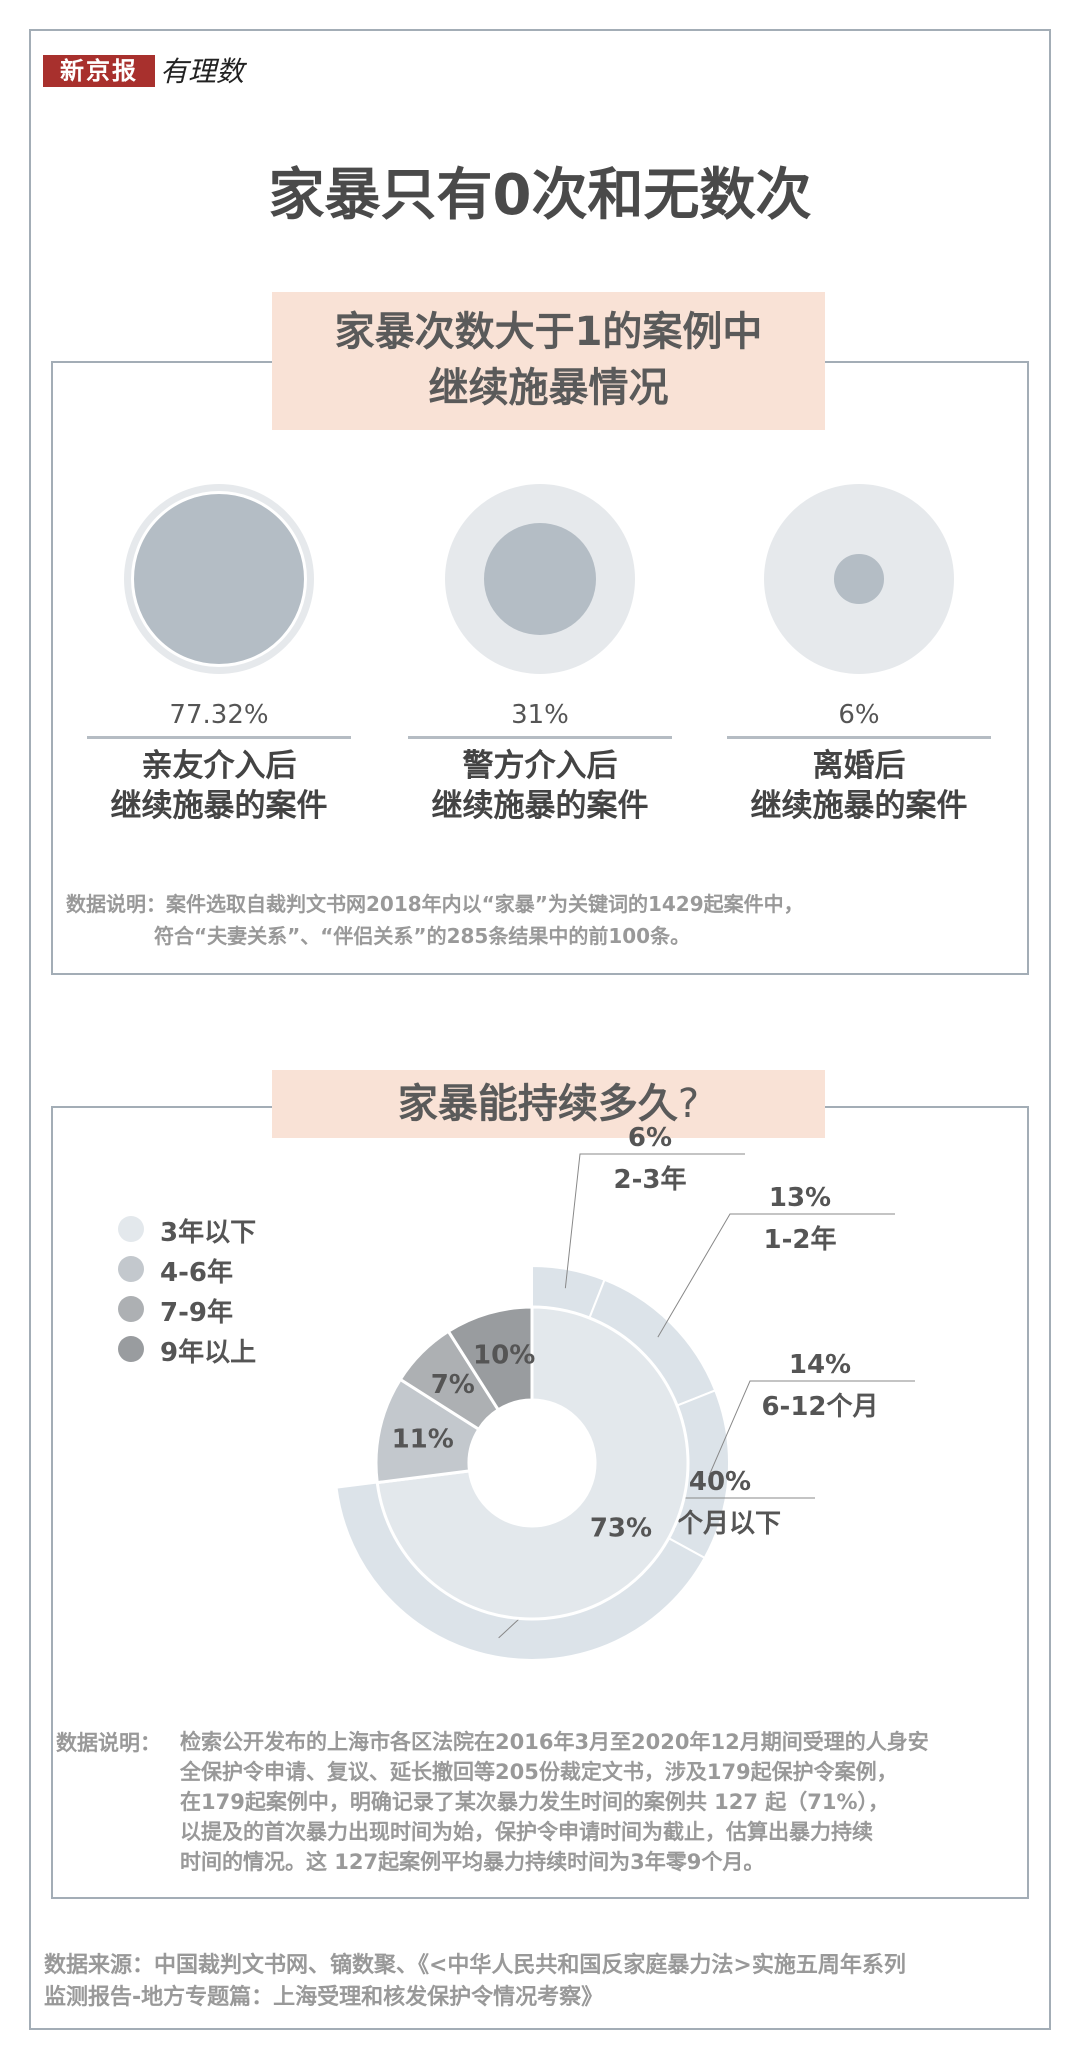 The image size is (1080, 2066). Describe the element at coordinates (423, 1440) in the screenshot. I see `inner-slice-value: 11%` at that location.